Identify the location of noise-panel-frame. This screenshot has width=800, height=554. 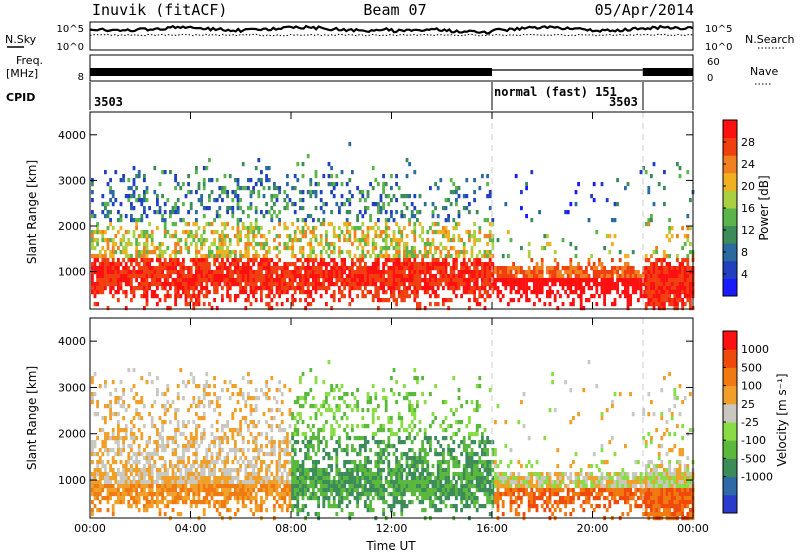
(391, 36).